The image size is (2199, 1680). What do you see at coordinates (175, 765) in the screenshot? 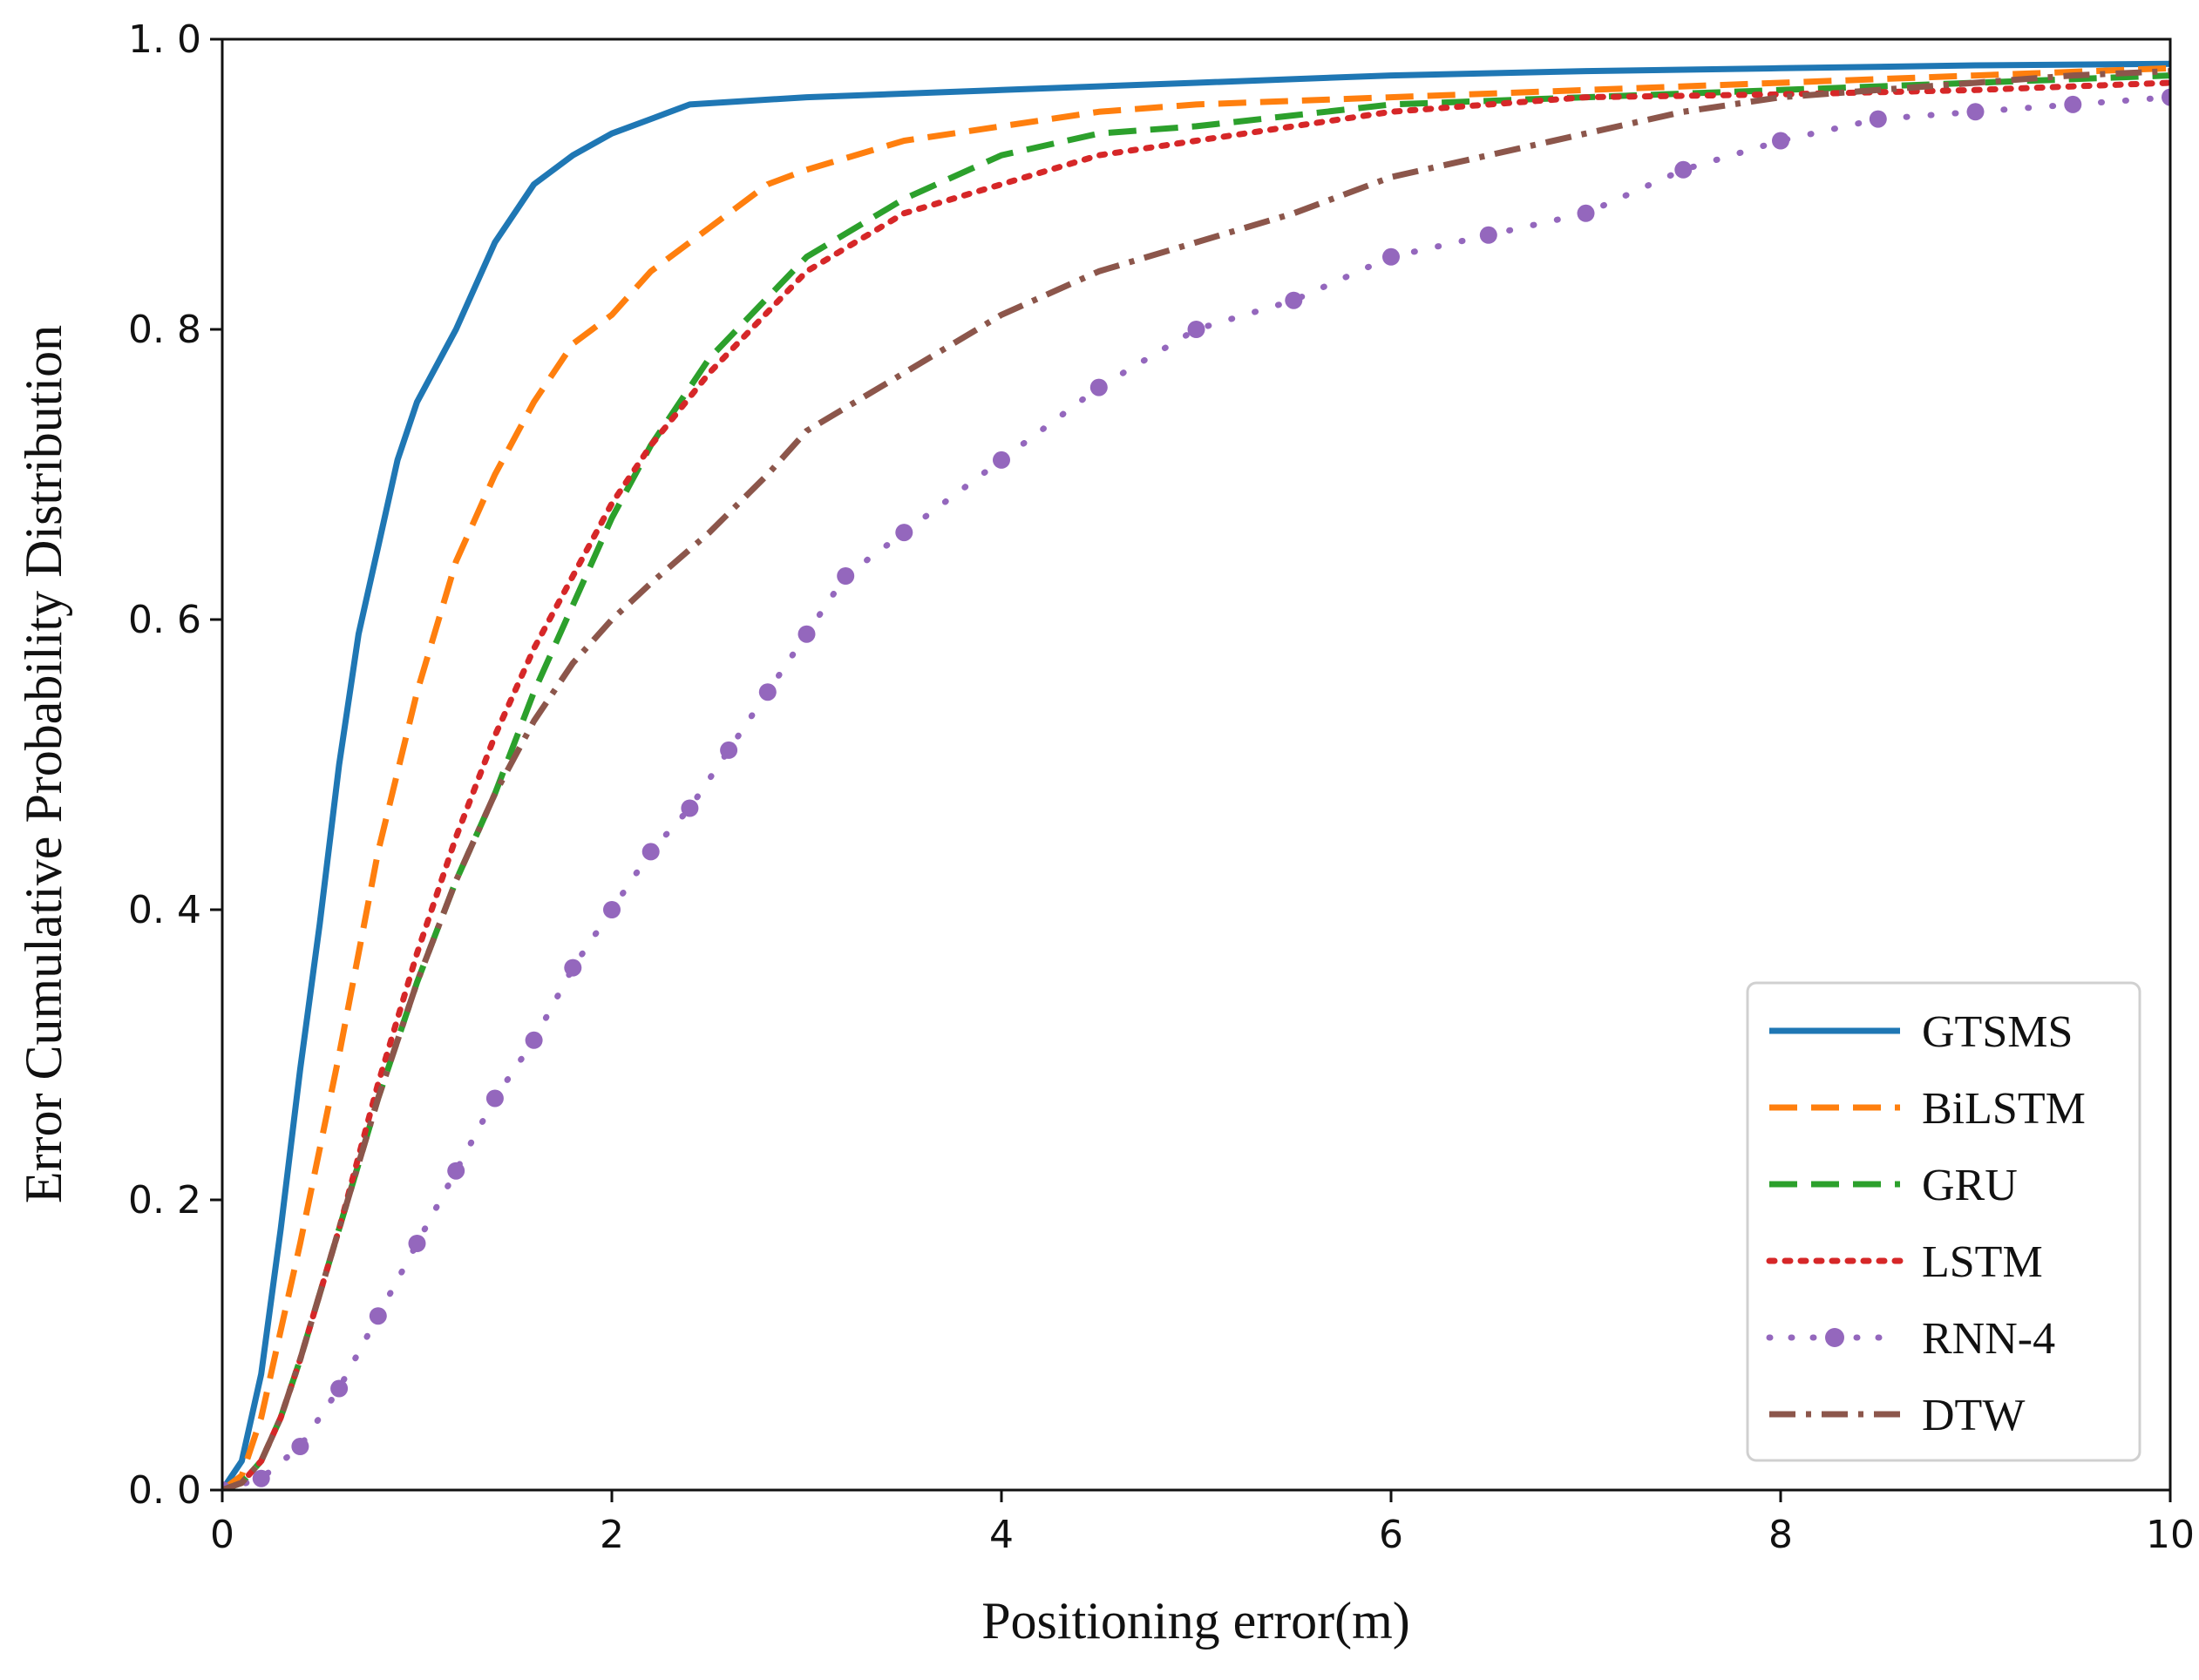
I see `y-axis: 0. 0 0. 2 0. 4 0. 6 0. 8 1. 0` at bounding box center [175, 765].